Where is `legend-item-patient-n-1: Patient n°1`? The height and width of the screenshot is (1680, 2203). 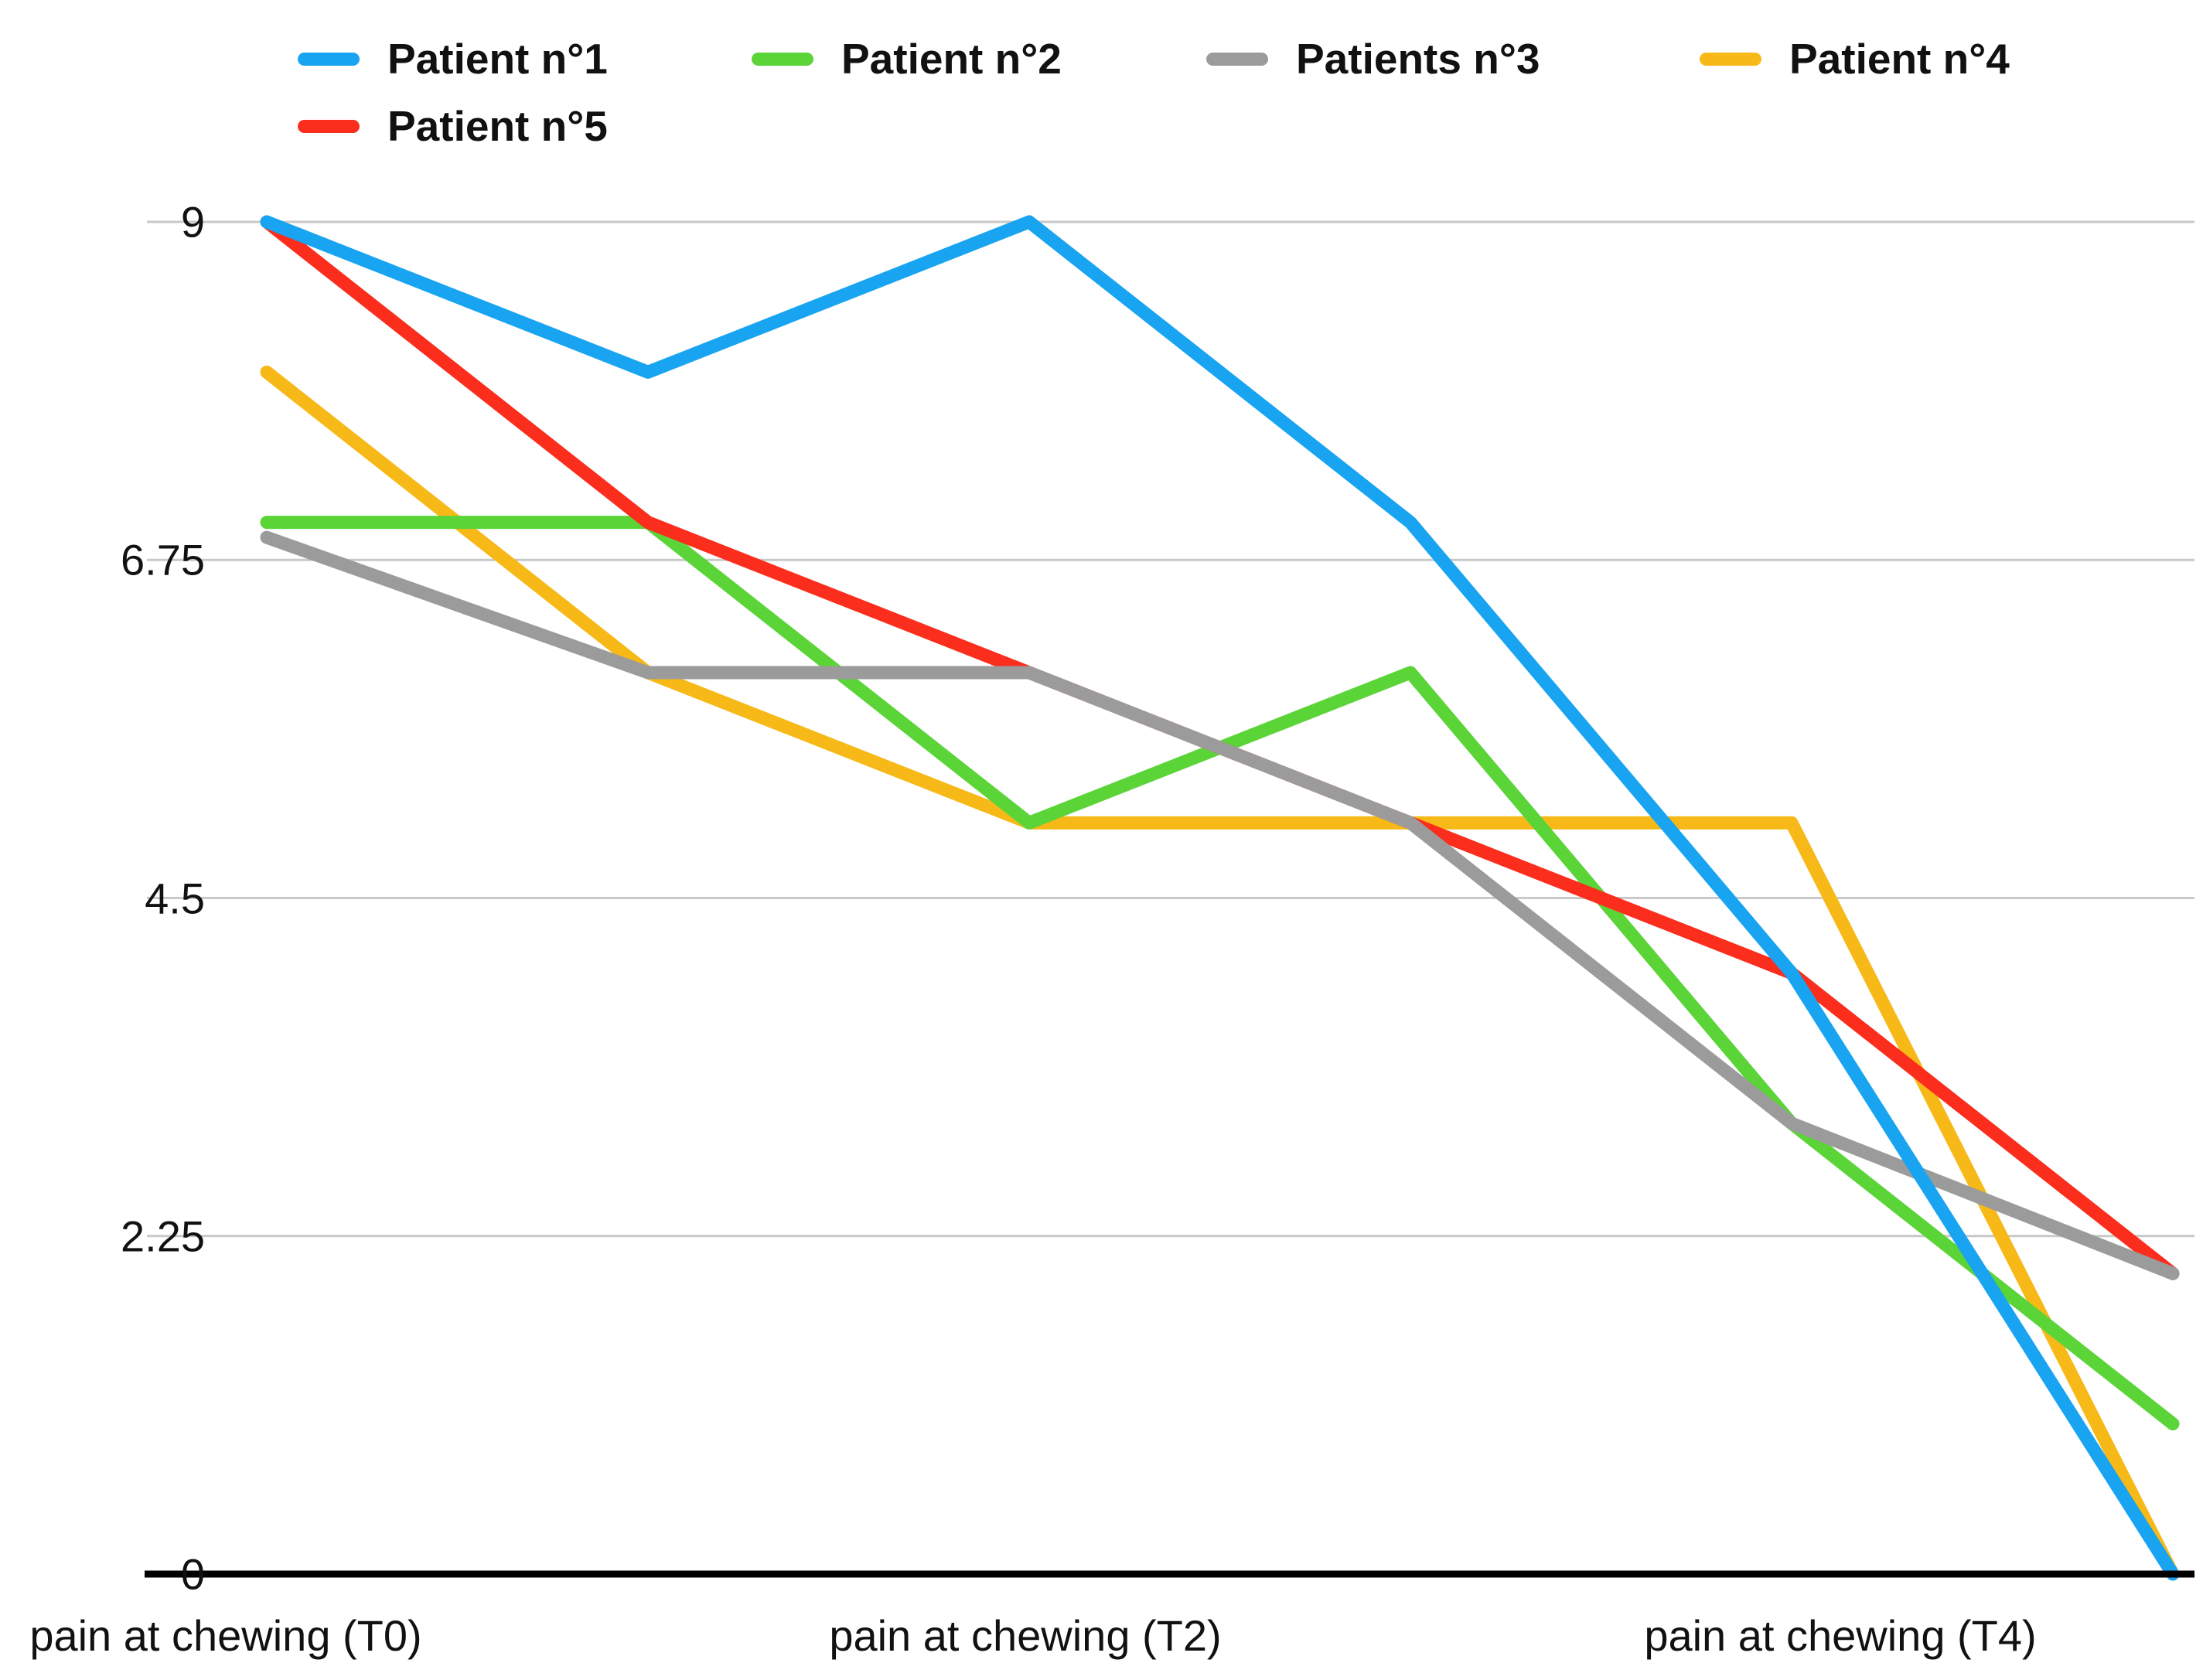
legend-item-patient-n-1: Patient n°1 is located at coordinates (453, 58).